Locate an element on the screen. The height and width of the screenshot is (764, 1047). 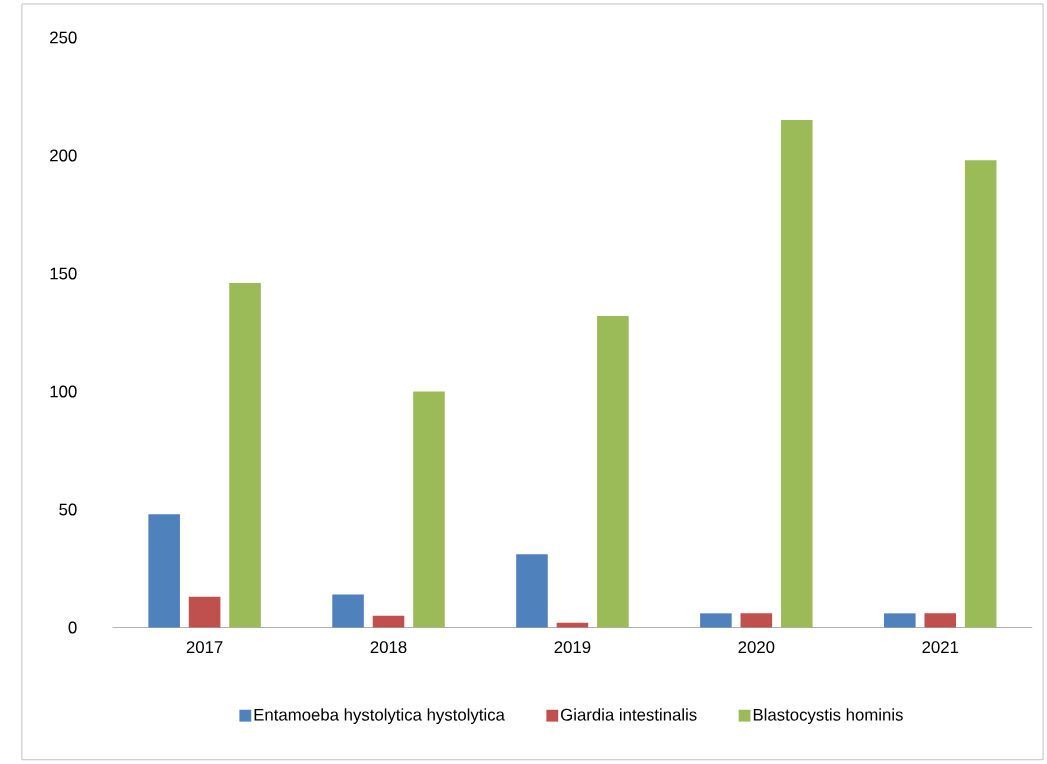
x-tick-label: 2017 is located at coordinates (204, 647).